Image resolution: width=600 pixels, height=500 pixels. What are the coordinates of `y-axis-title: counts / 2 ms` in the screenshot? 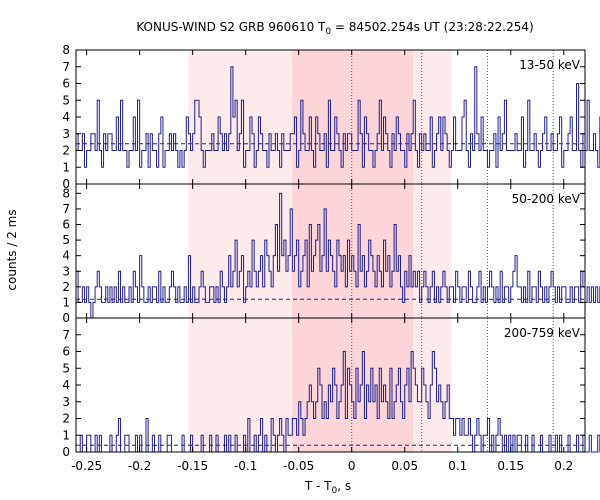 It's located at (12, 249).